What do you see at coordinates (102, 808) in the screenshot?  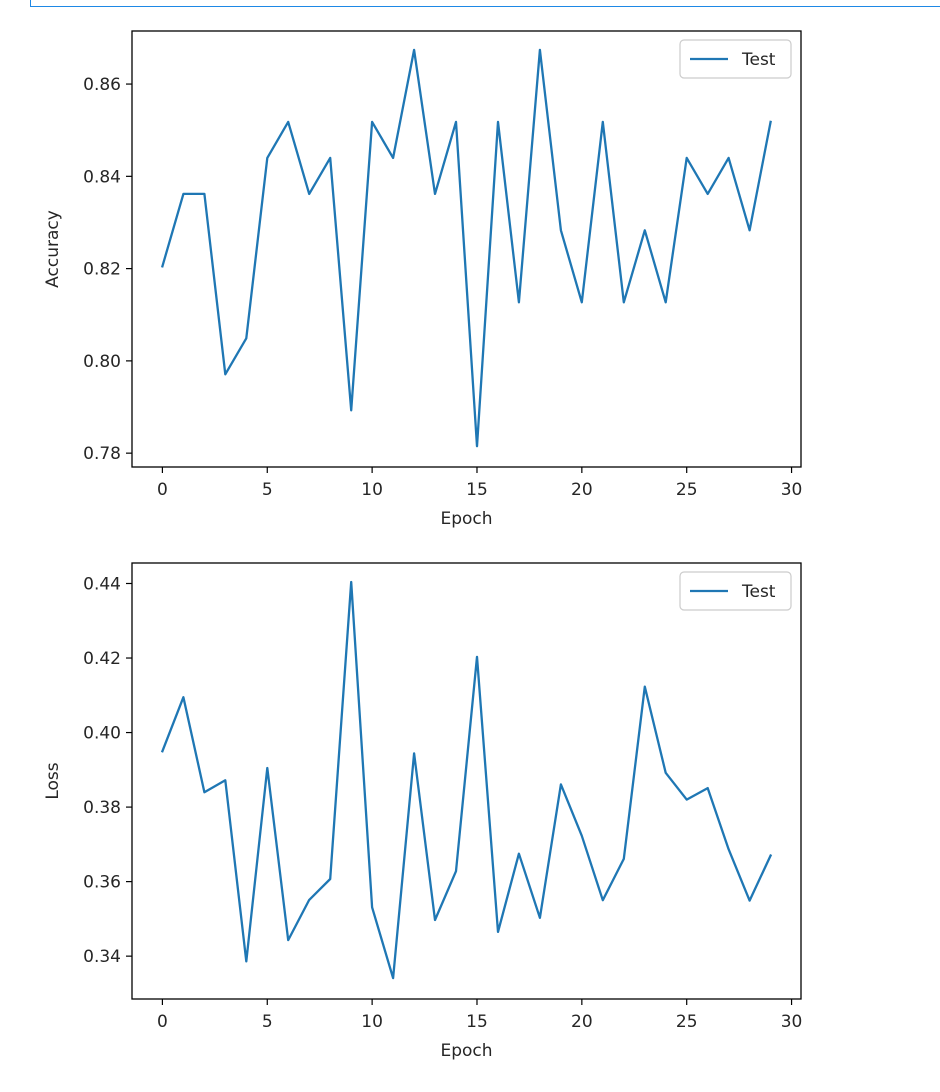 I see `y-tick-label: 0.38` at bounding box center [102, 808].